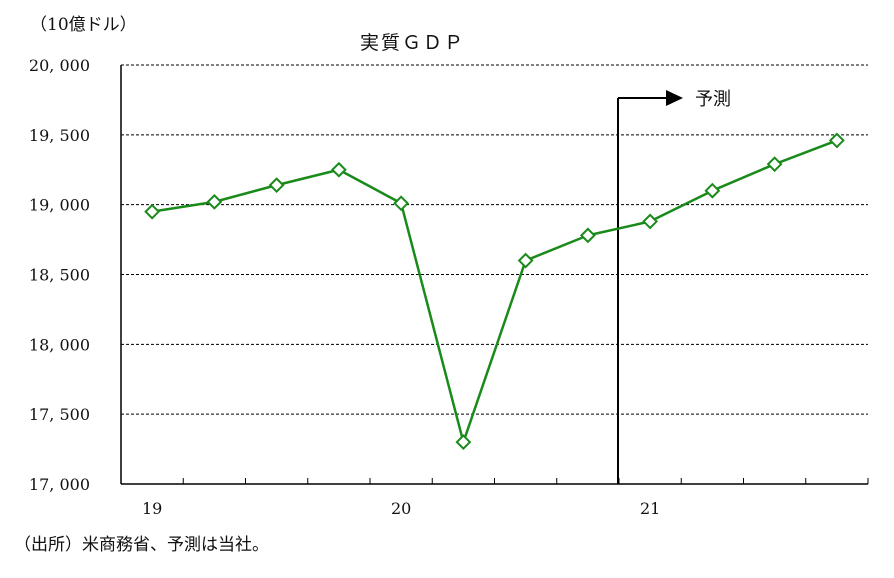 The width and height of the screenshot is (894, 578). Describe the element at coordinates (152, 508) in the screenshot. I see `x-tick-label: 19` at that location.